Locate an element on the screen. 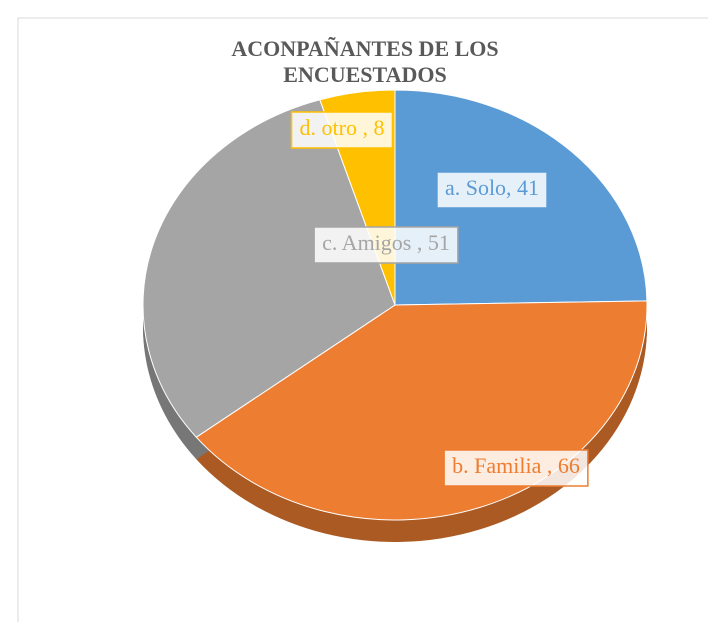 This screenshot has width=708, height=622. data-label: a. Solo, 41 is located at coordinates (492, 187).